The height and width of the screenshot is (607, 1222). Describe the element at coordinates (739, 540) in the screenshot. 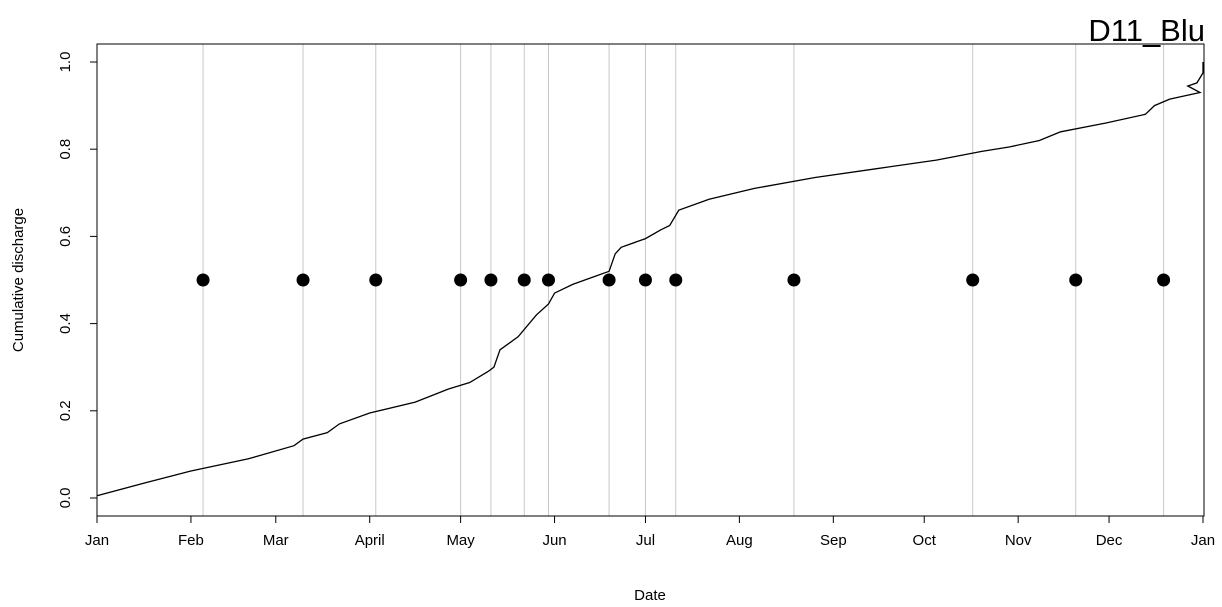

I see `x-tick-label: Aug` at that location.